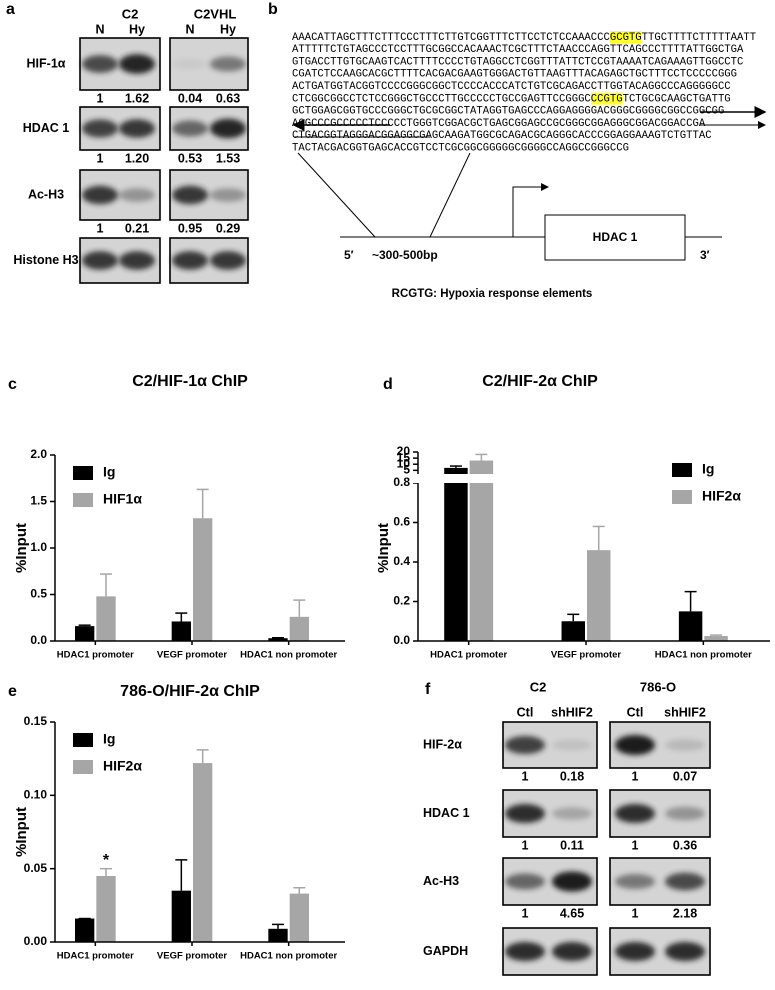  What do you see at coordinates (106, 860) in the screenshot?
I see `significance: *` at bounding box center [106, 860].